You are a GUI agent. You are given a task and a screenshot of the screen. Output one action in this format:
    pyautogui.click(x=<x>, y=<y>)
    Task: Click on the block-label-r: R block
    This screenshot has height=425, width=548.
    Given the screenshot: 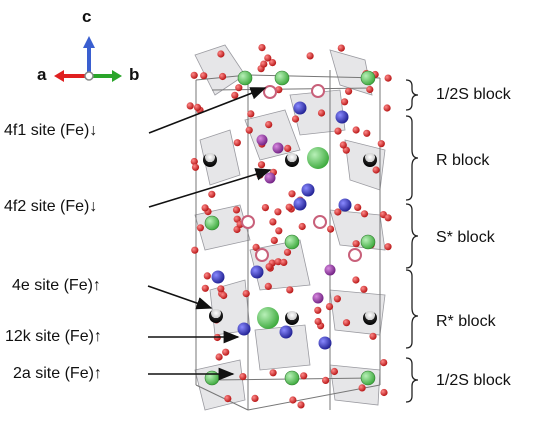 What is the action you would take?
    pyautogui.click(x=463, y=160)
    